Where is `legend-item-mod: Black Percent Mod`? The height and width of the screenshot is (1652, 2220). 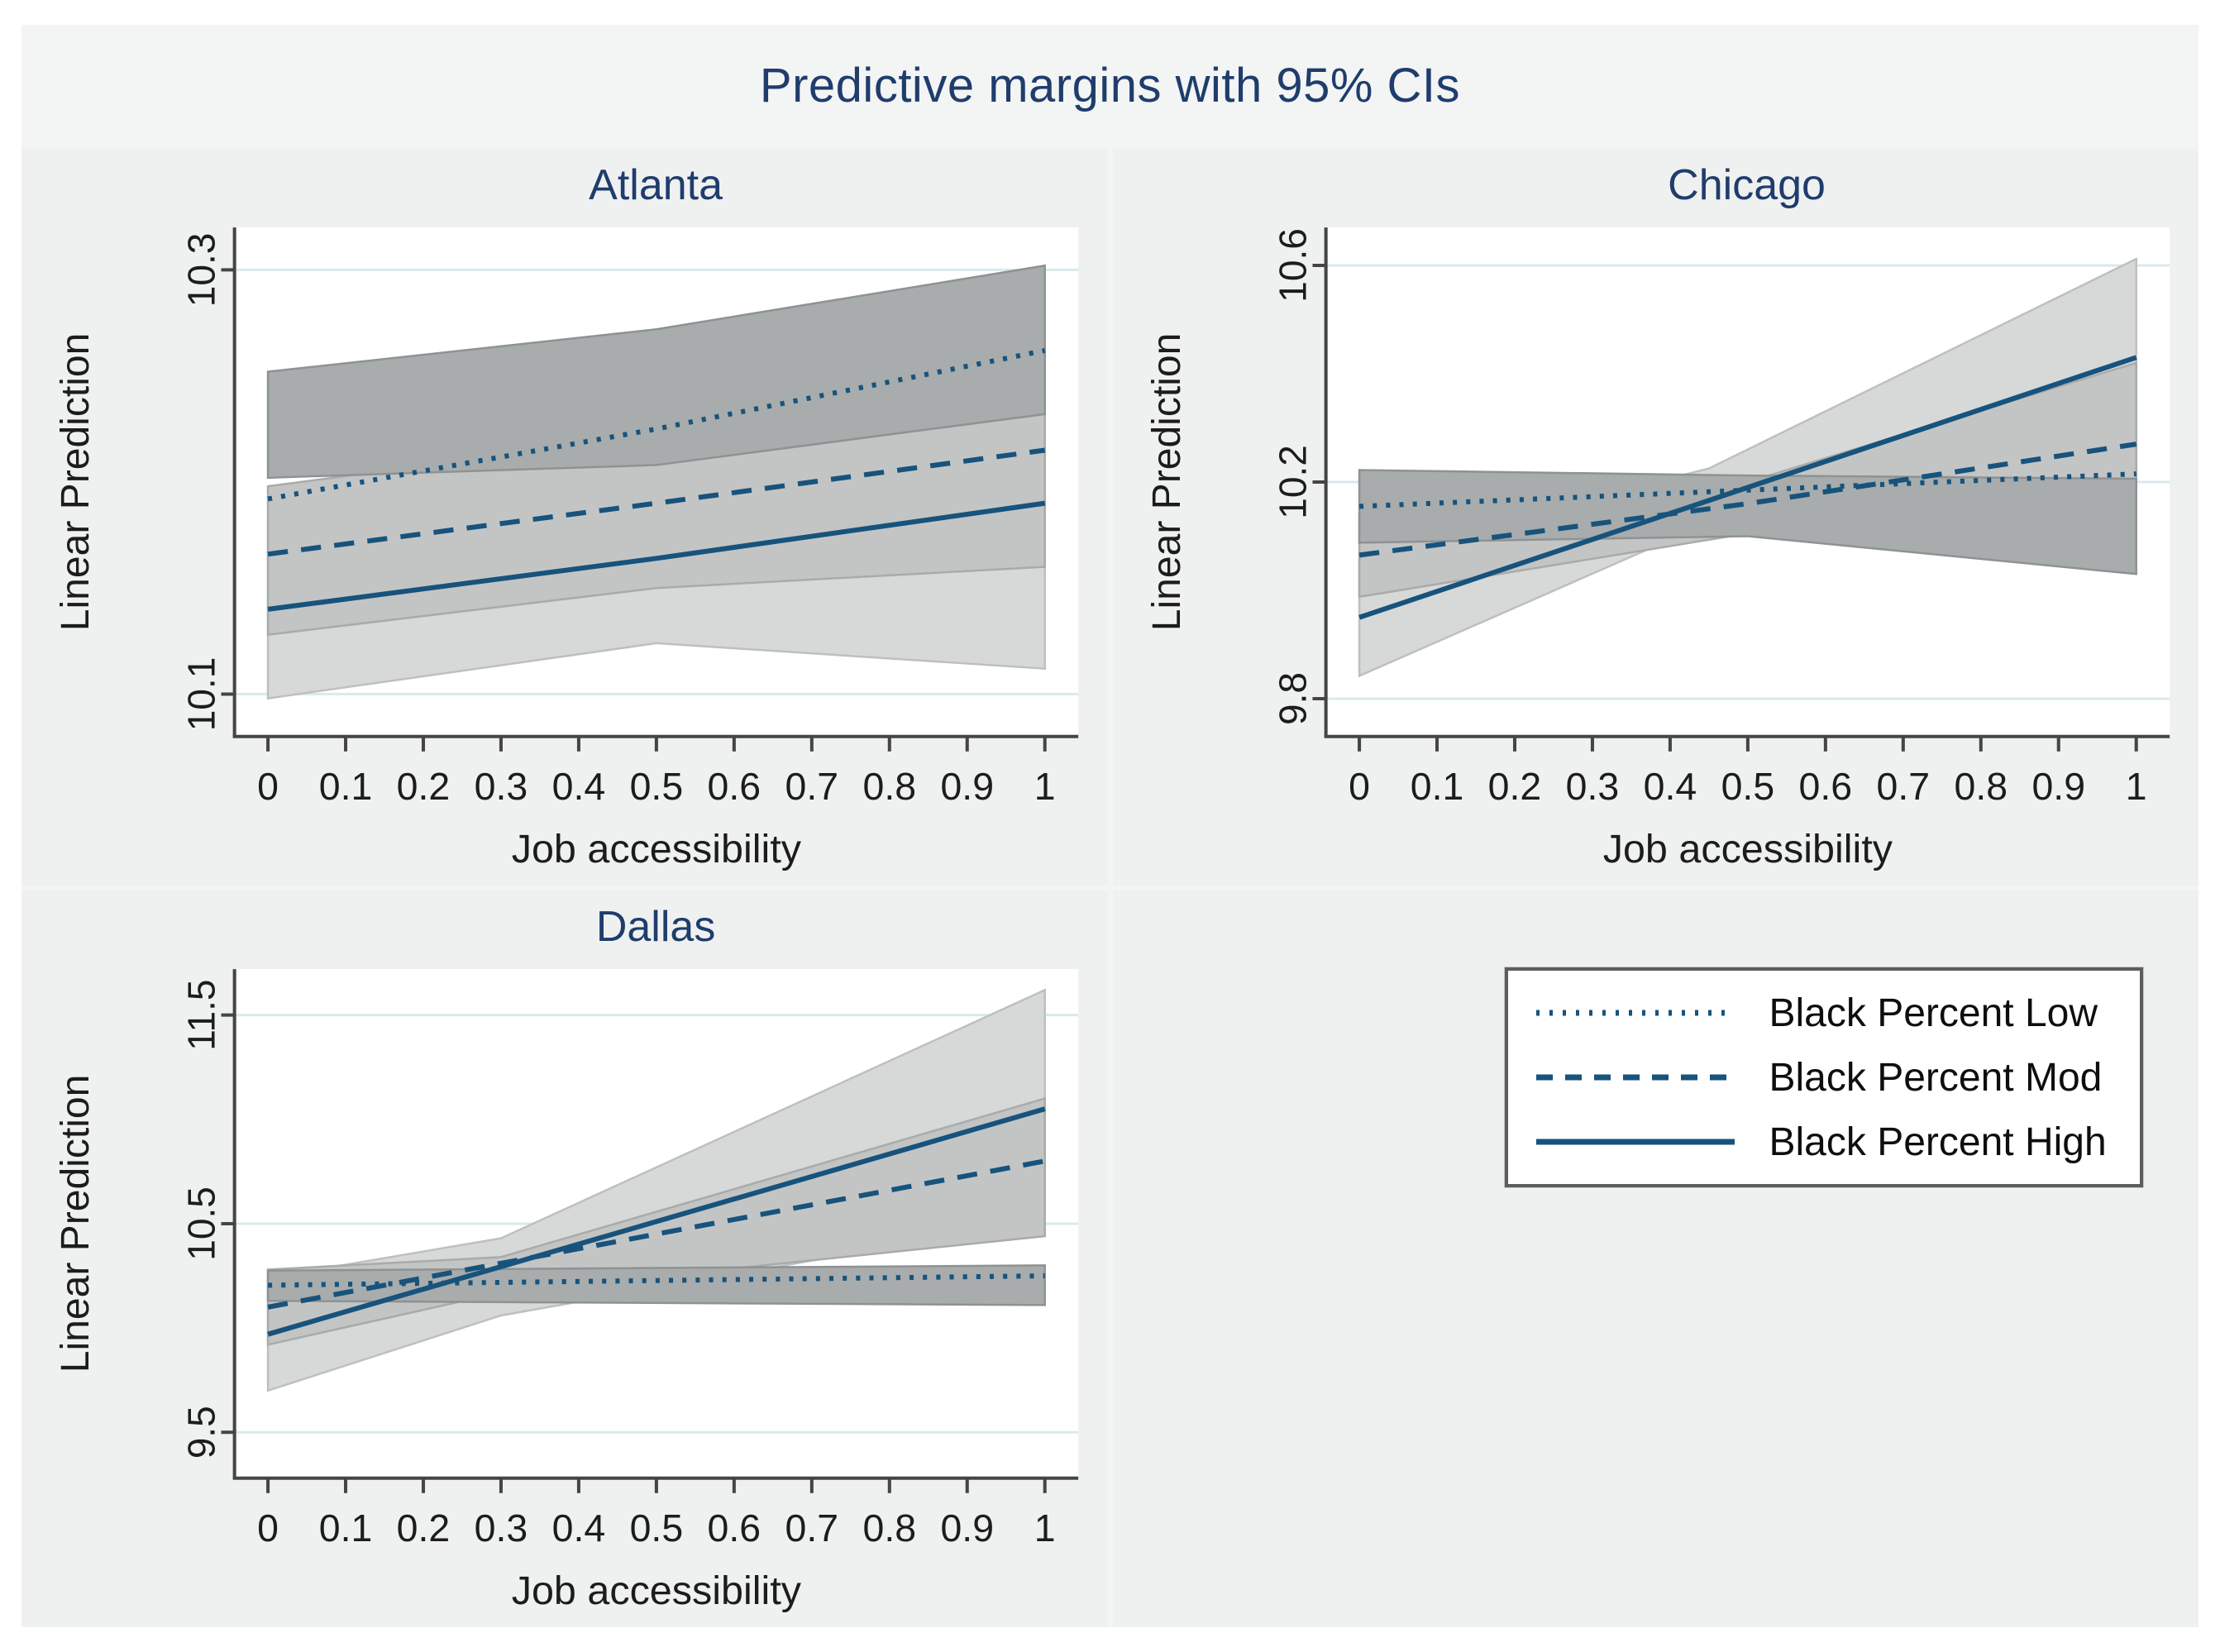 legend-item-mod: Black Percent Mod is located at coordinates (1824, 1078).